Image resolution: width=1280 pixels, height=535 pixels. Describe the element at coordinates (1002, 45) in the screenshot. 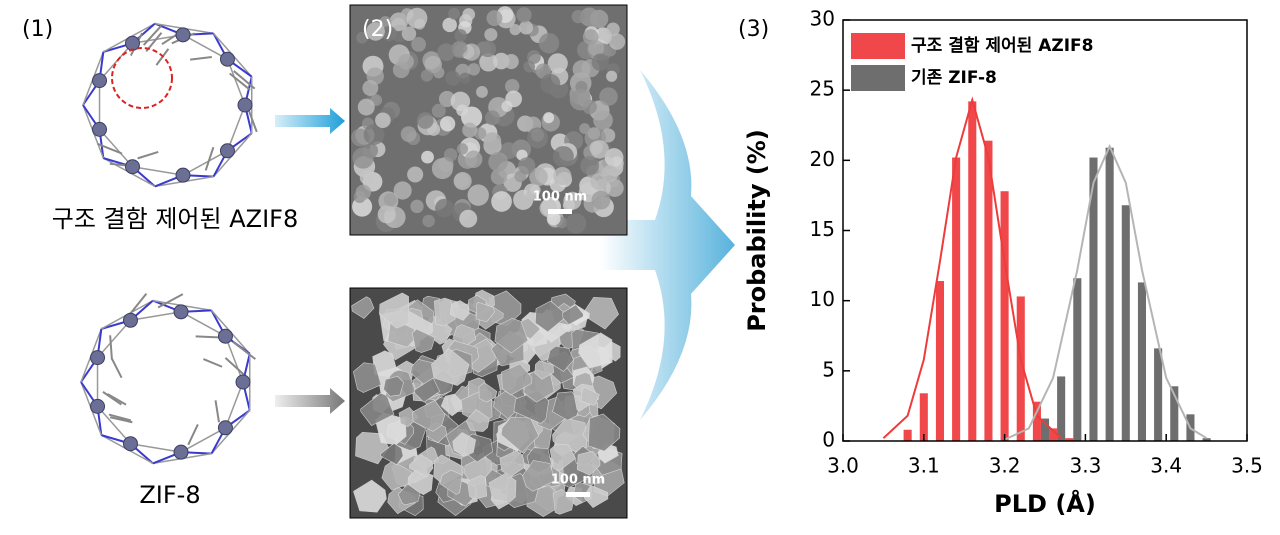

I see `legend-label: 구조 결함 제어된 AZIF8` at that location.